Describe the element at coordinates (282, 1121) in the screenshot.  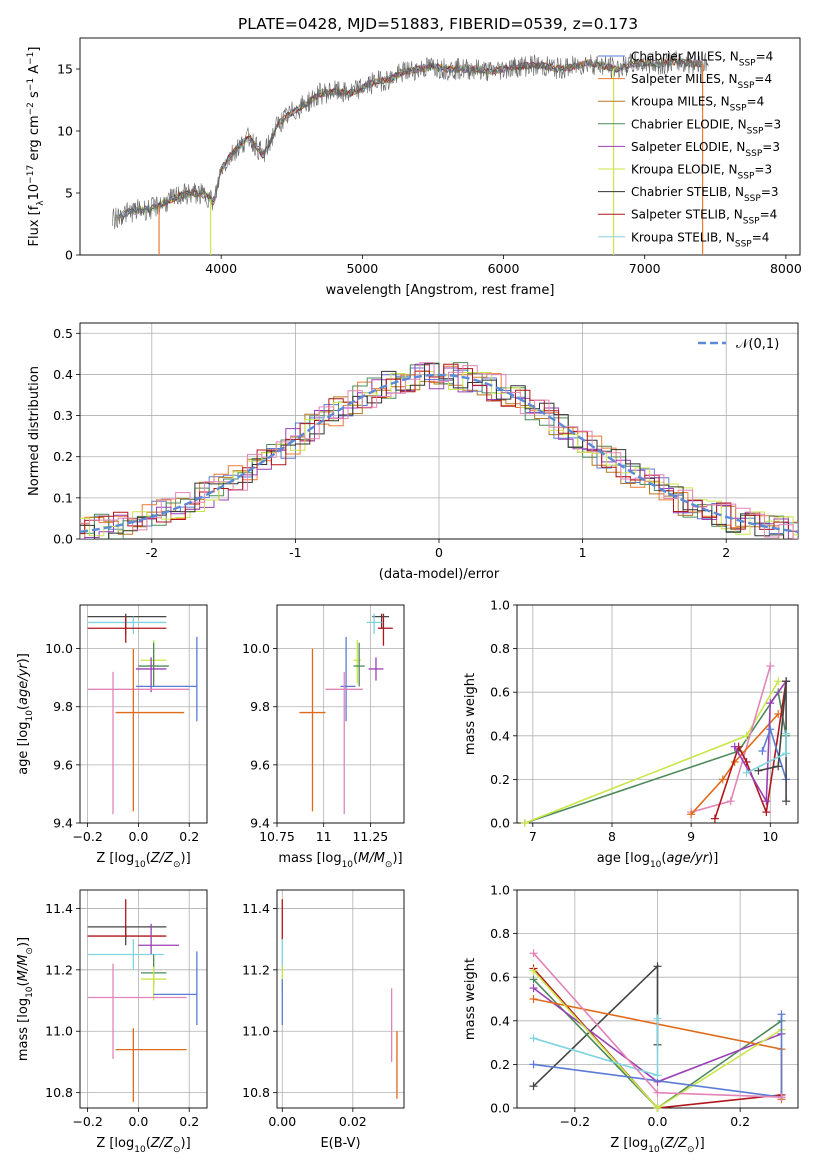
I see `x-tick-label: 0.00` at that location.